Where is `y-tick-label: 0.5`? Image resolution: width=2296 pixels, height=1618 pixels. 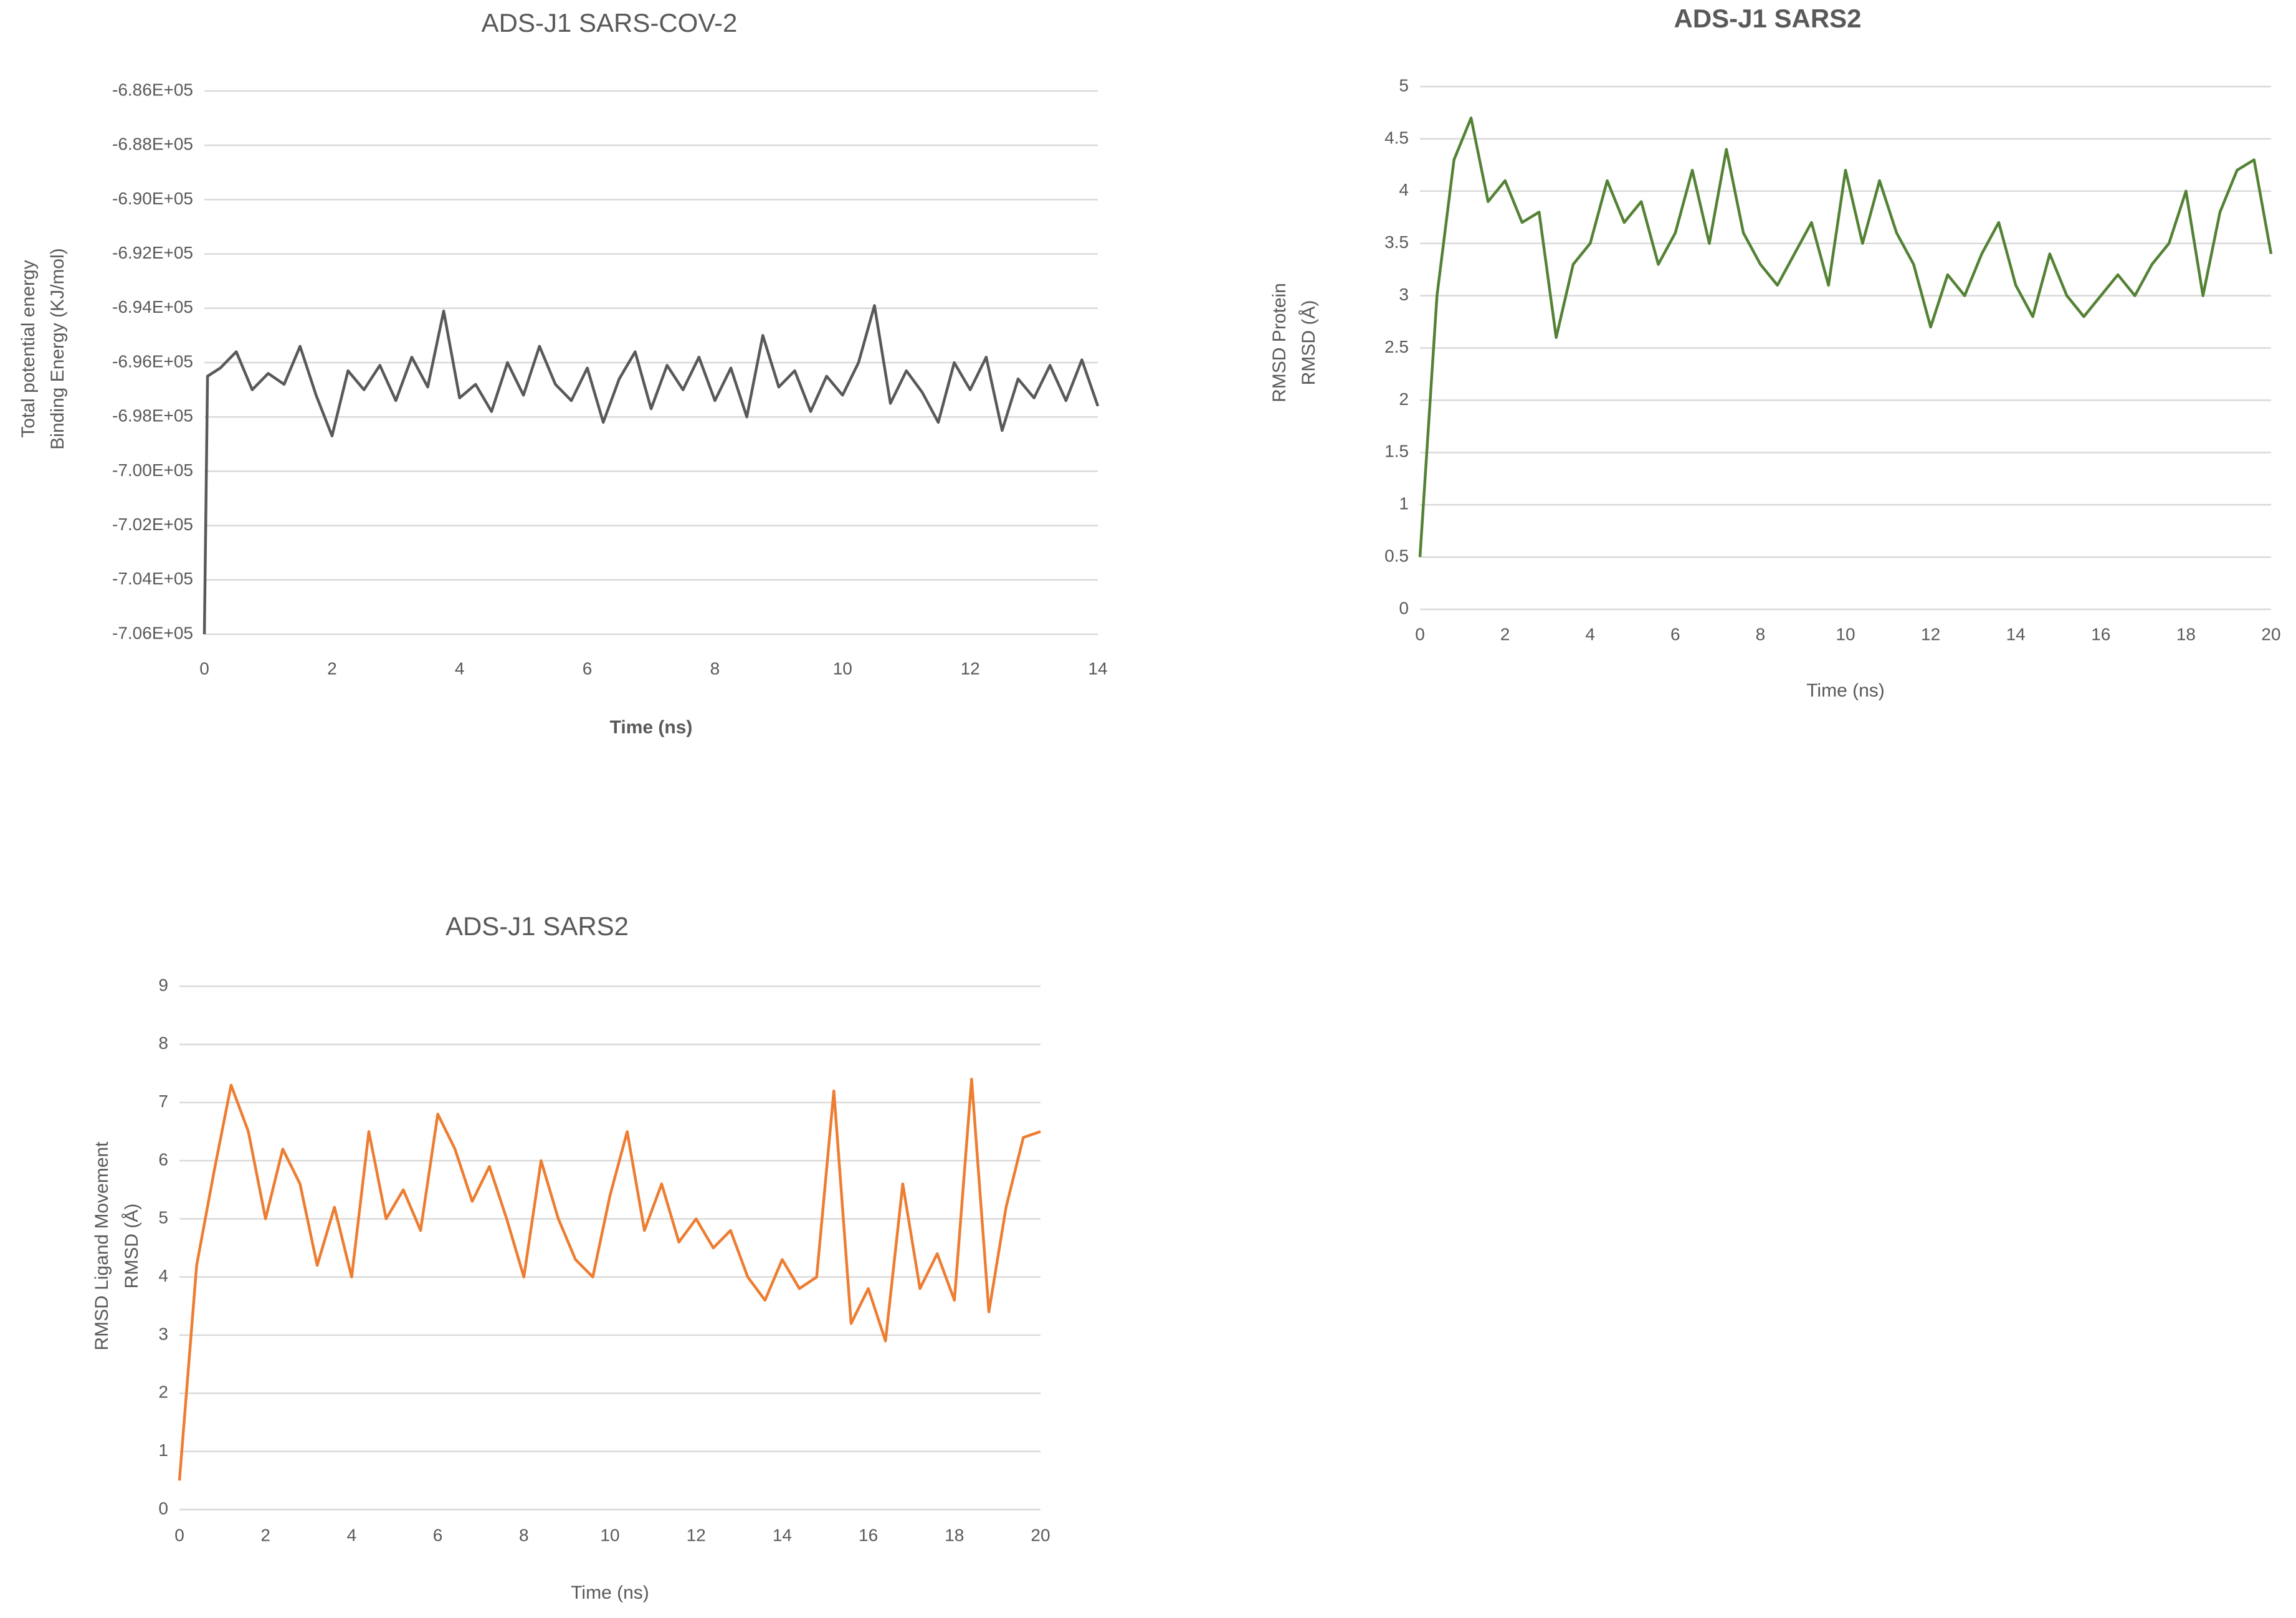 y-tick-label: 0.5 is located at coordinates (1397, 555).